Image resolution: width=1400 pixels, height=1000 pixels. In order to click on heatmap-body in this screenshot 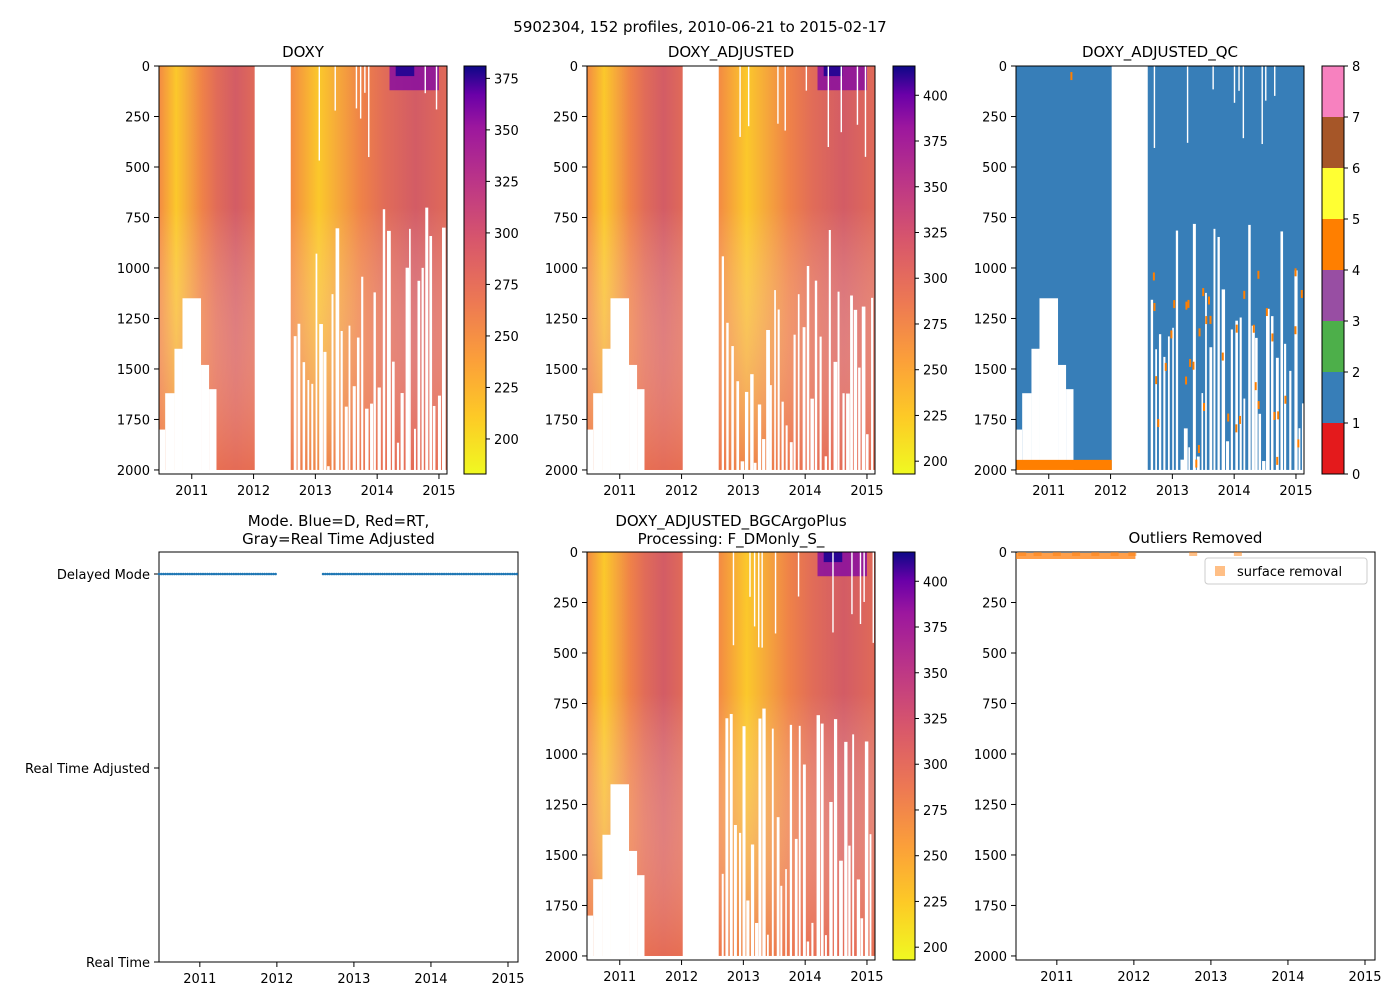, I will do `click(303, 270)`.